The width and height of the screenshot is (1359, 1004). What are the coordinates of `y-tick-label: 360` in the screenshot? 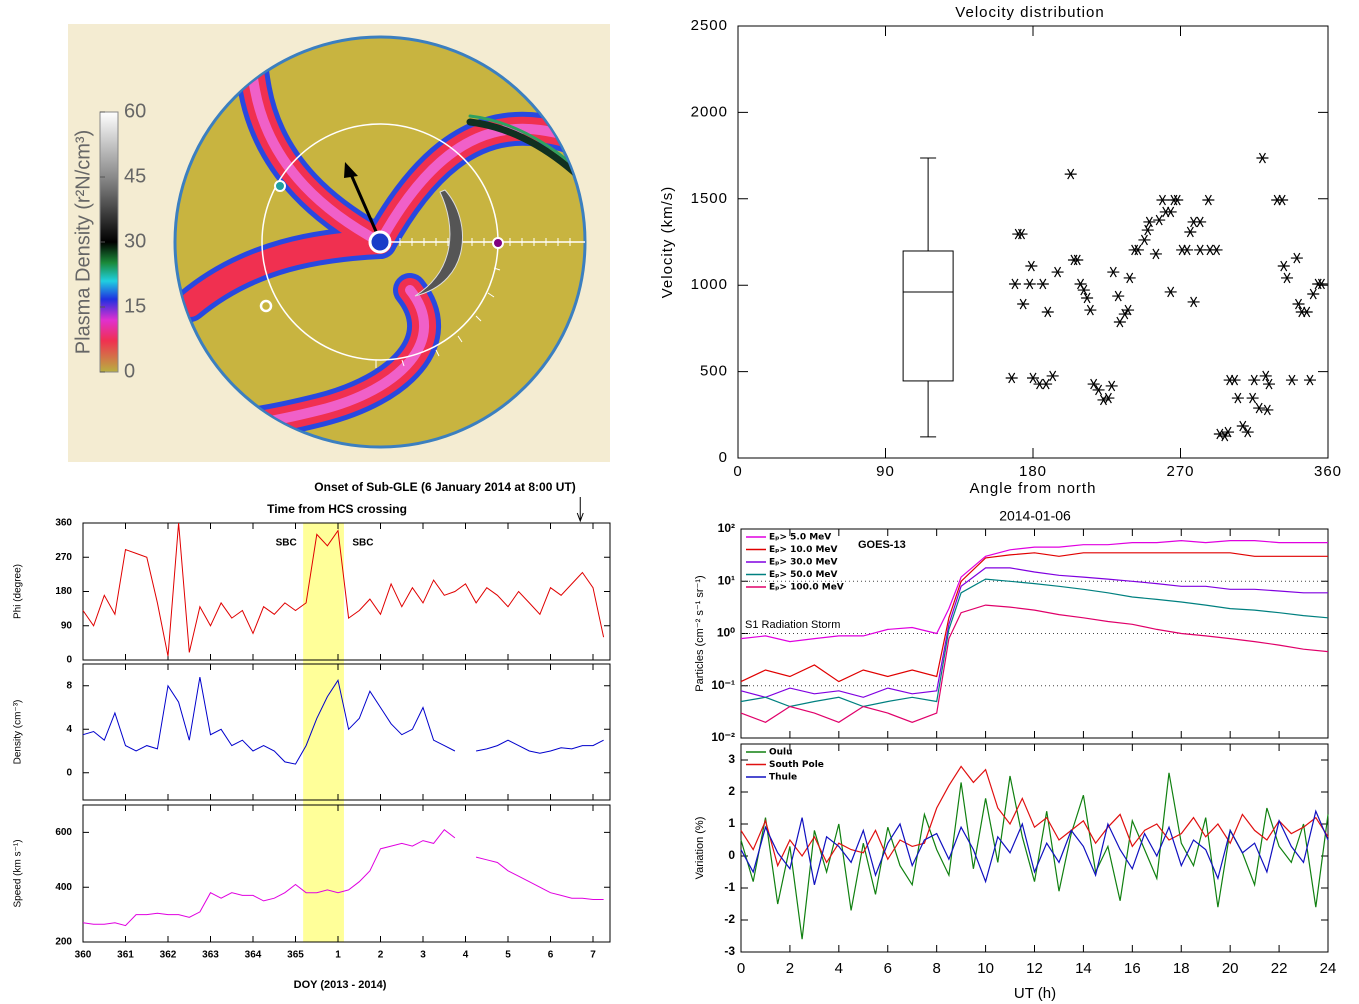 It's located at (63, 523).